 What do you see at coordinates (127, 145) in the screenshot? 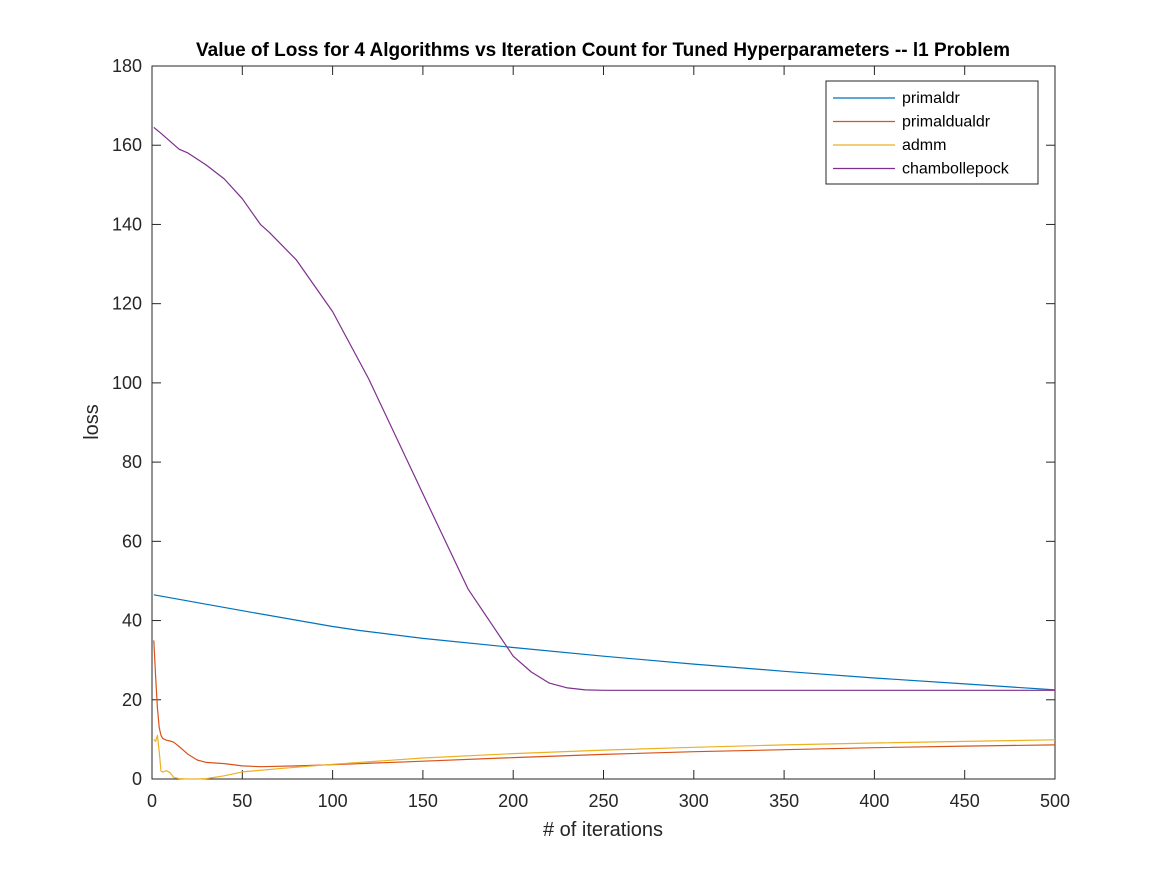
I see `y-tick-label: 160` at bounding box center [127, 145].